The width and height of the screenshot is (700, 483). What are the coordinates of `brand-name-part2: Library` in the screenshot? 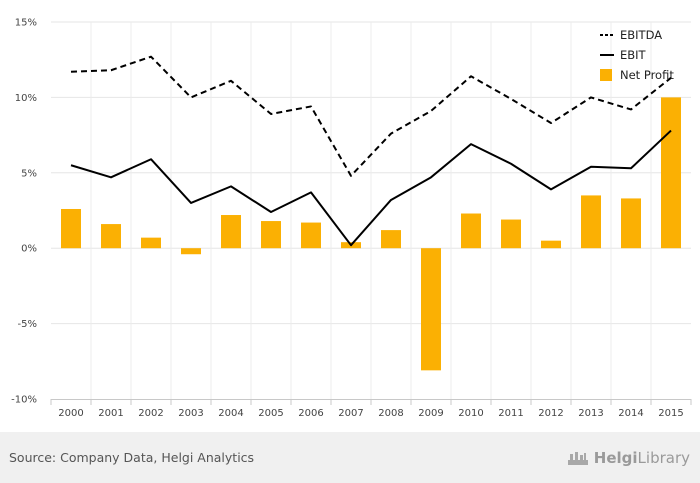 It's located at (663, 458).